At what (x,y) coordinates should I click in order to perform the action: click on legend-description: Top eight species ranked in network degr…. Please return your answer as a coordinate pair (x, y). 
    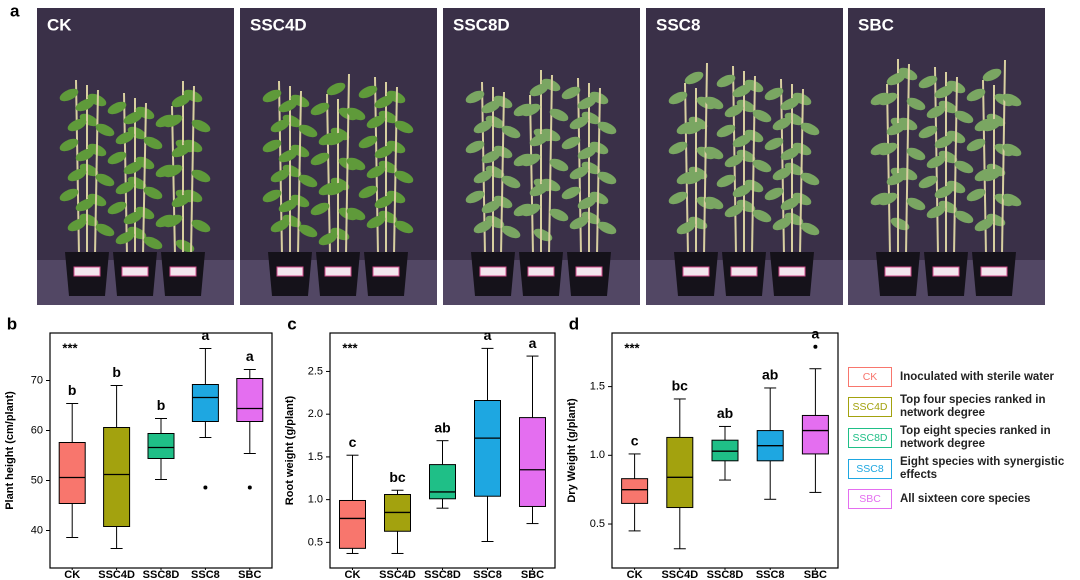
    Looking at the image, I should click on (975, 437).